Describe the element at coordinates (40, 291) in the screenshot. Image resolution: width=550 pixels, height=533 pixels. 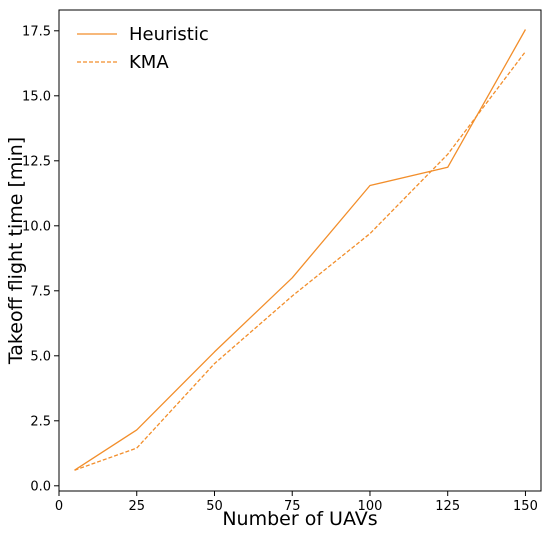
I see `y-tick-label: 7.5` at that location.